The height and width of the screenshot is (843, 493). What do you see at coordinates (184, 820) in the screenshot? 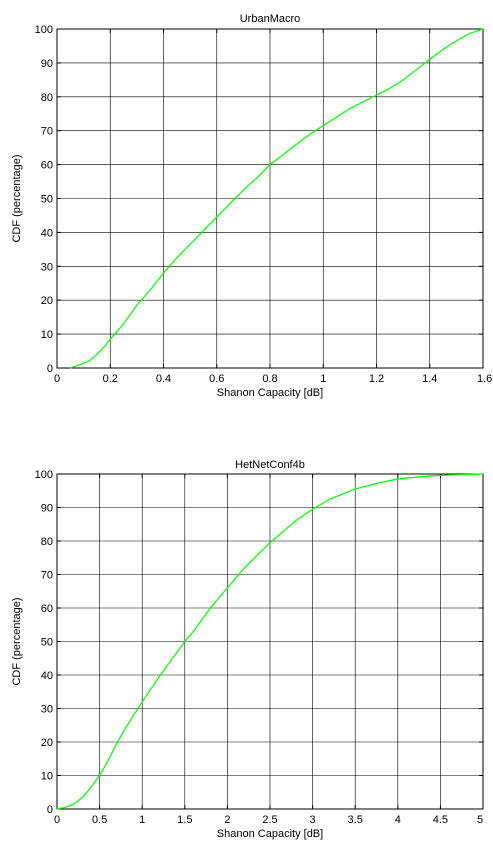
I see `x-tick-label: 1.5` at bounding box center [184, 820].